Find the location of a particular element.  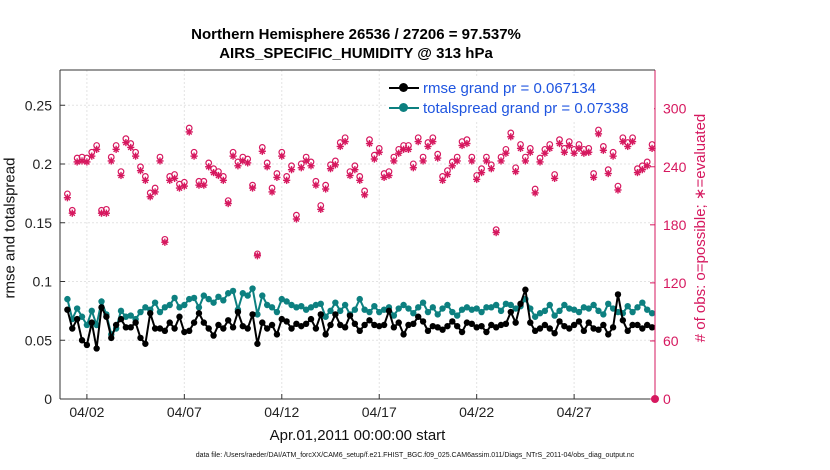

x-tick-label: 04/22 is located at coordinates (476, 412).